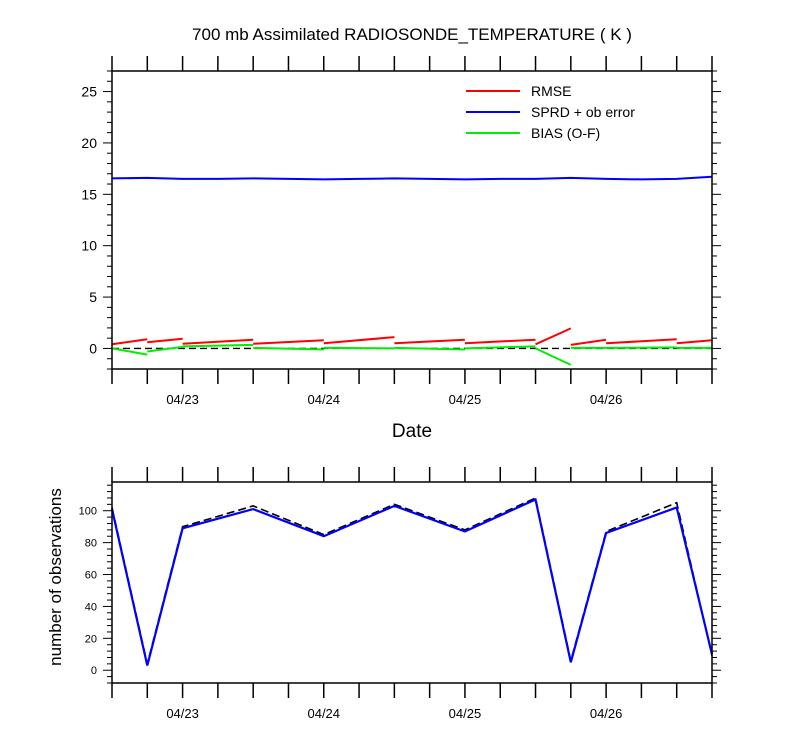  I want to click on y-tick-label: 100, so click(88, 512).